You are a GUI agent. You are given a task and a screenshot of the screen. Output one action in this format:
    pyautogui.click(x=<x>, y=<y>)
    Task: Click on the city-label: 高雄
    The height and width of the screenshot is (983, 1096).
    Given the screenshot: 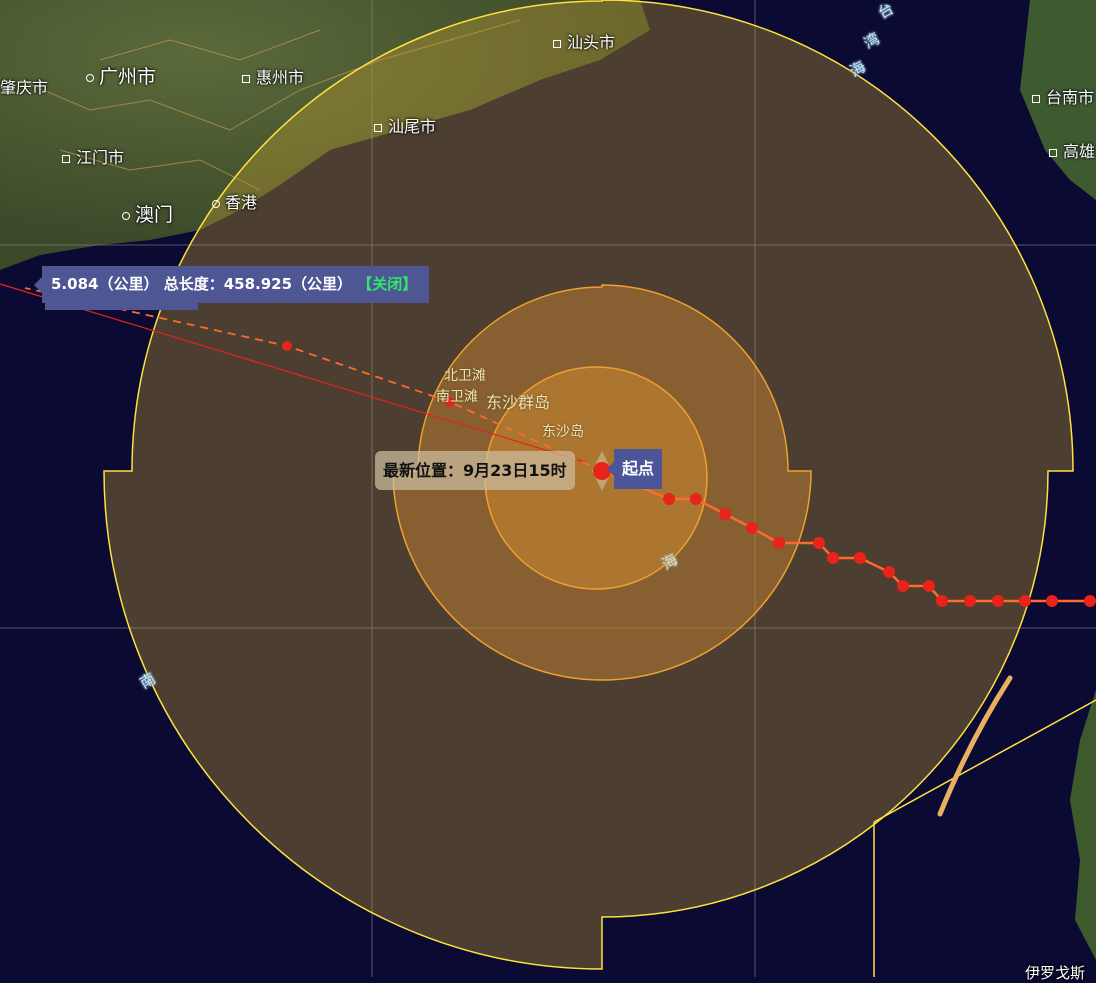 What is the action you would take?
    pyautogui.click(x=1072, y=150)
    